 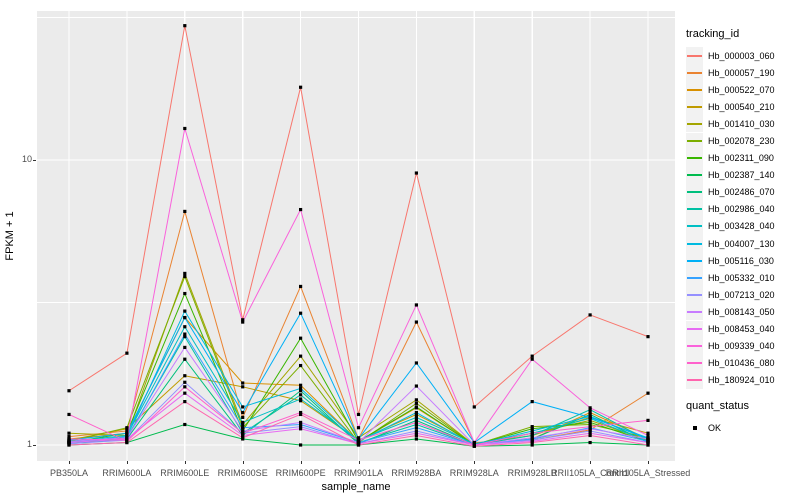 What do you see at coordinates (69, 473) in the screenshot?
I see `x-tick-label-PB350LA: PB350LA` at bounding box center [69, 473].